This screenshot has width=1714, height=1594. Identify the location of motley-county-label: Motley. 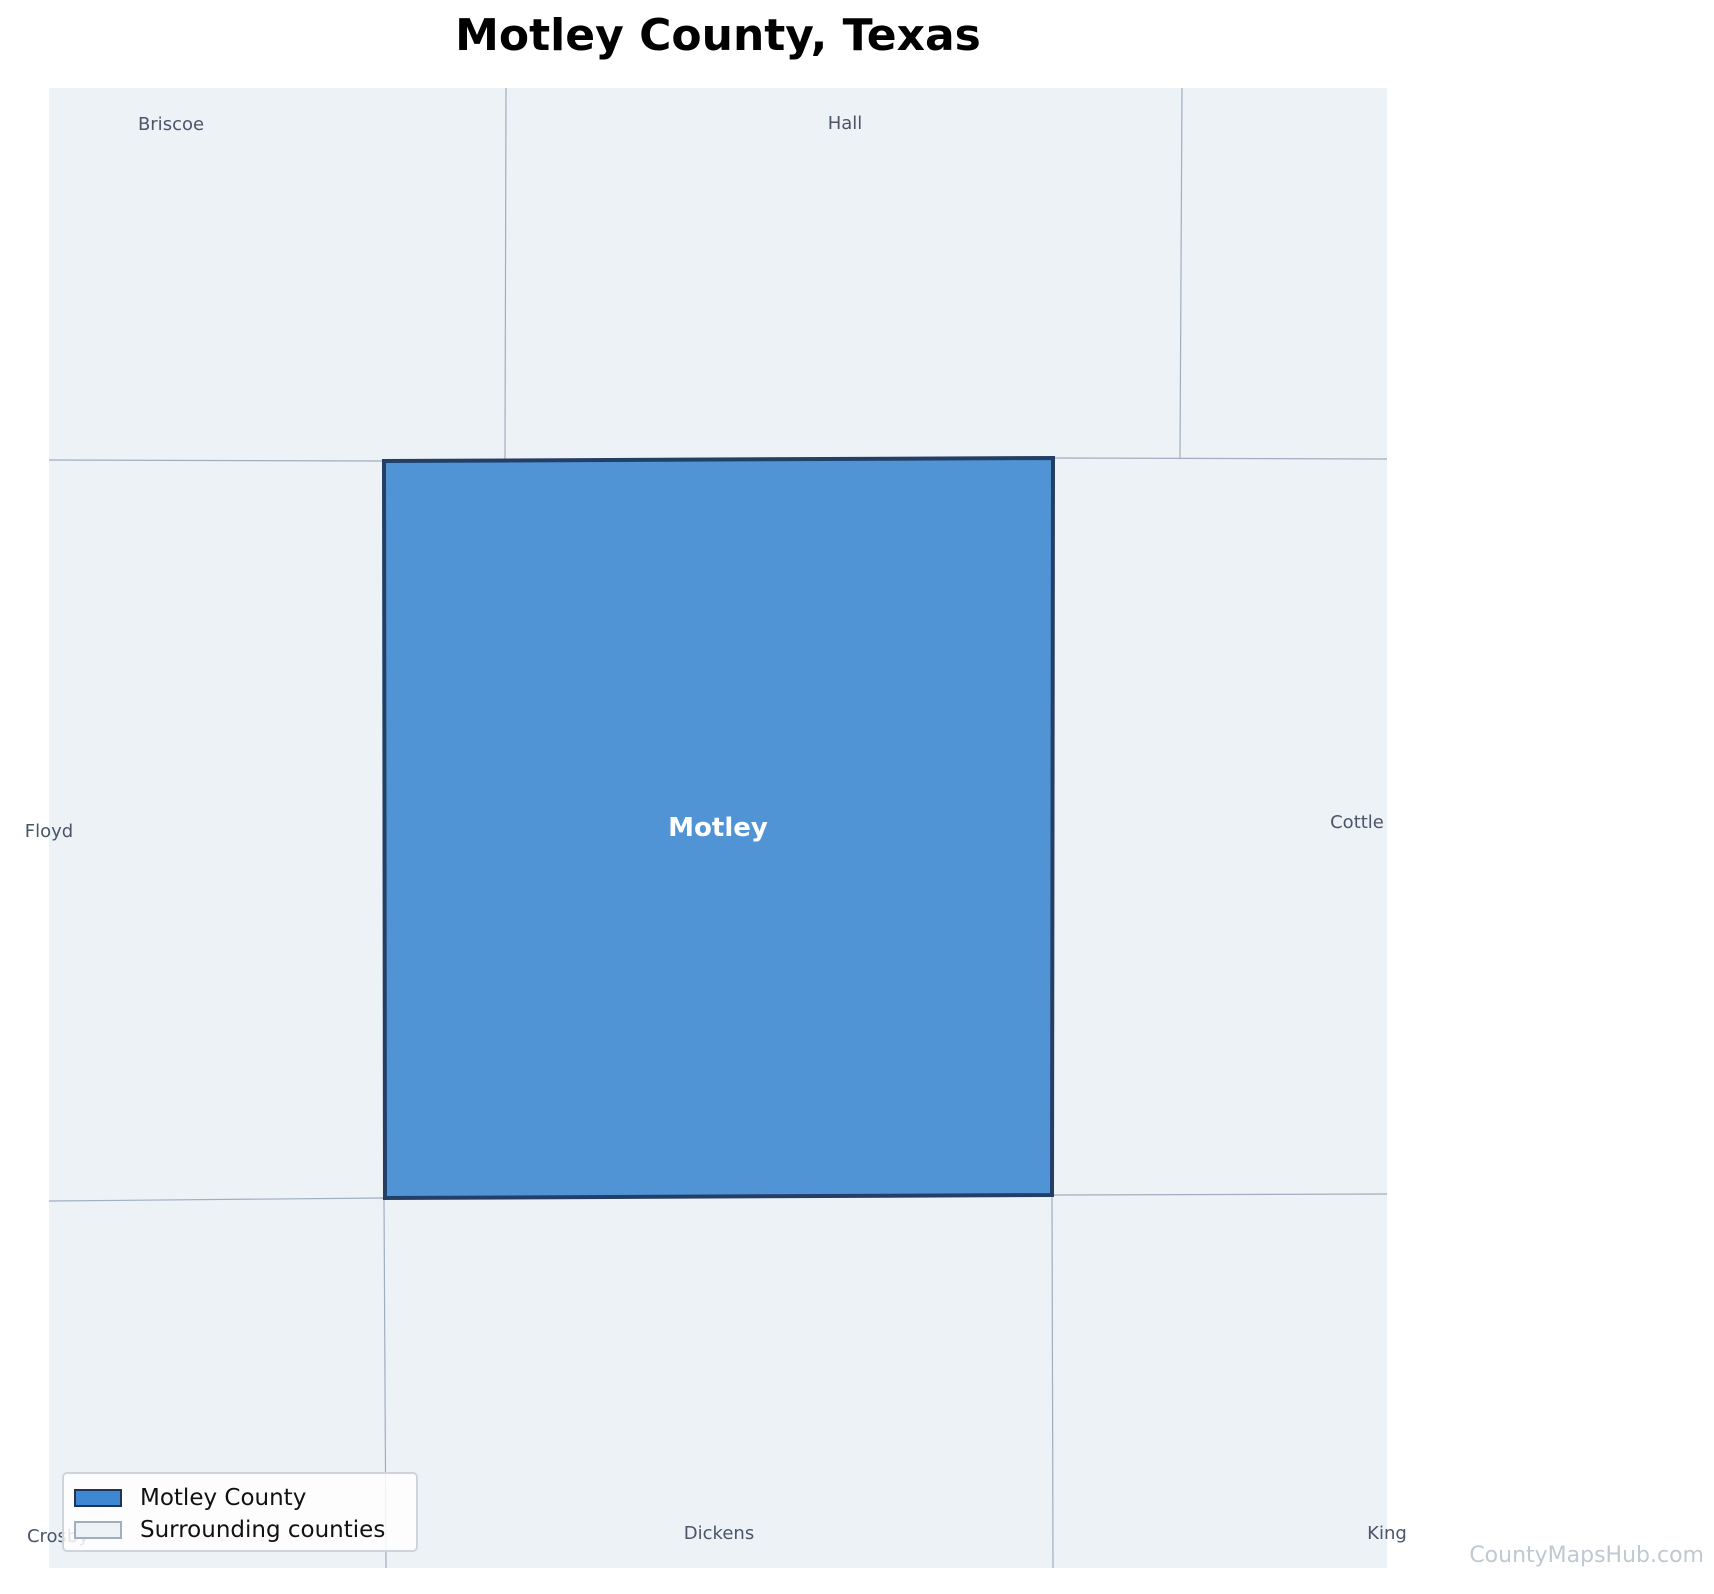
(718, 828).